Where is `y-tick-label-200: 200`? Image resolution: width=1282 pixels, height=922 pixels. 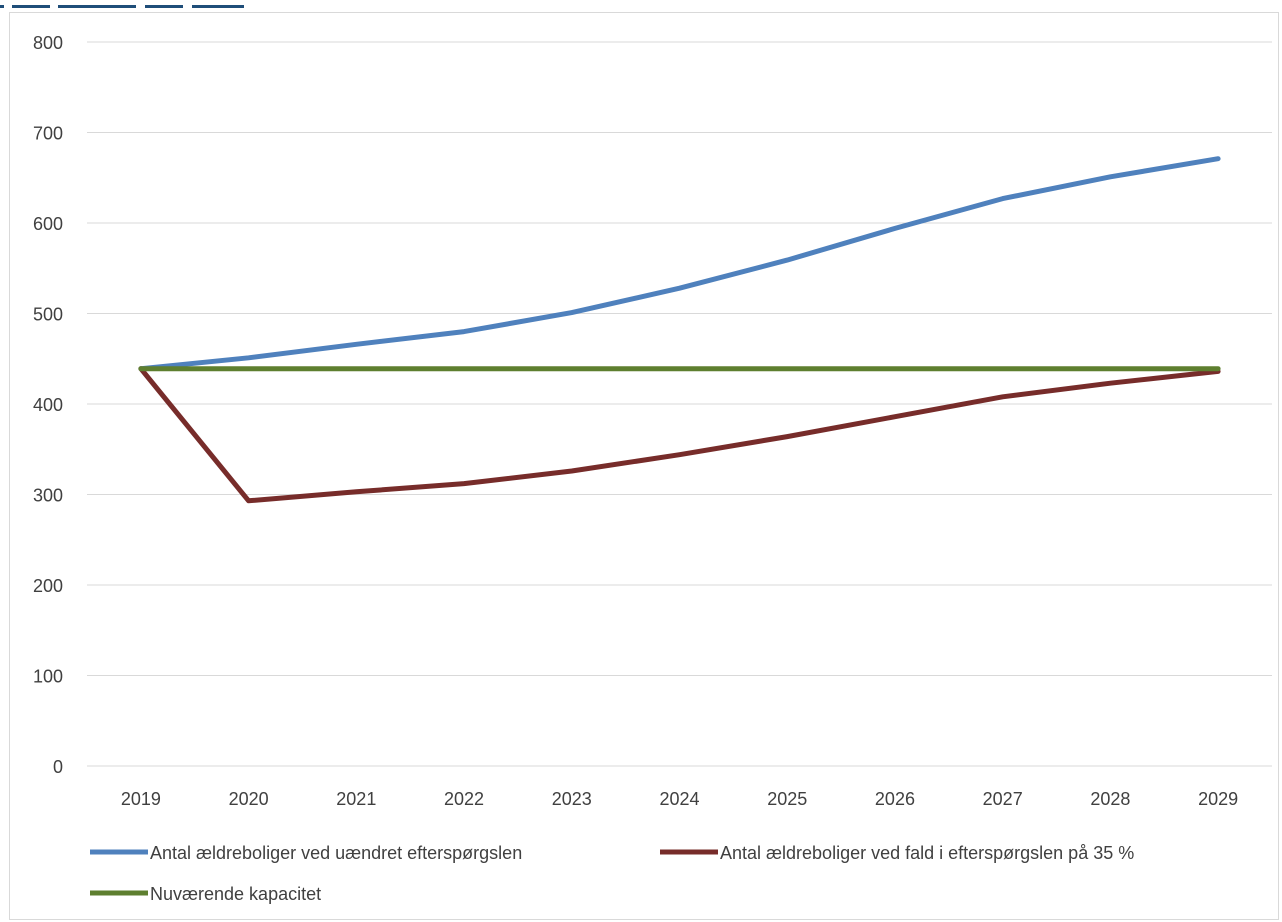 y-tick-label-200: 200 is located at coordinates (48, 586).